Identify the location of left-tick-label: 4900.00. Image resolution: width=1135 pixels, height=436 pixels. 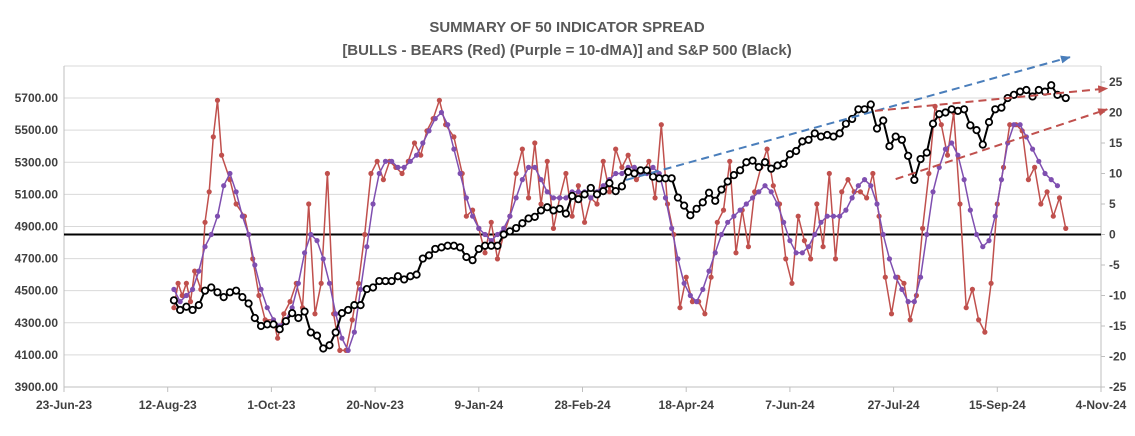
(37, 226).